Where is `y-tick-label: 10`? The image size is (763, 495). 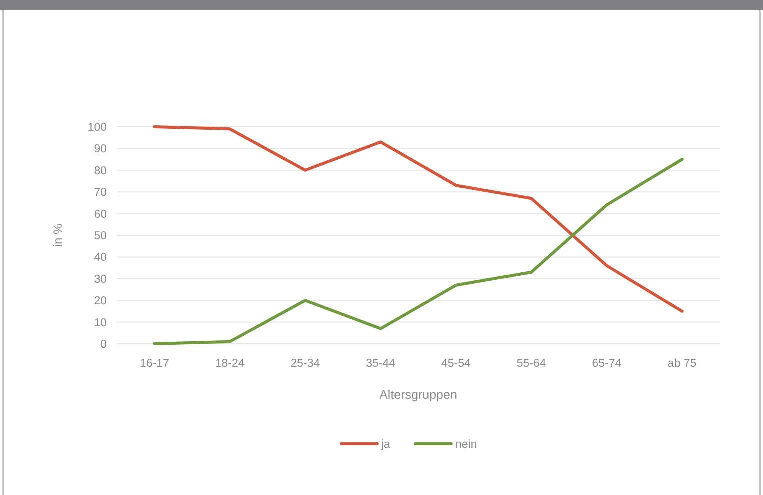 y-tick-label: 10 is located at coordinates (100, 323).